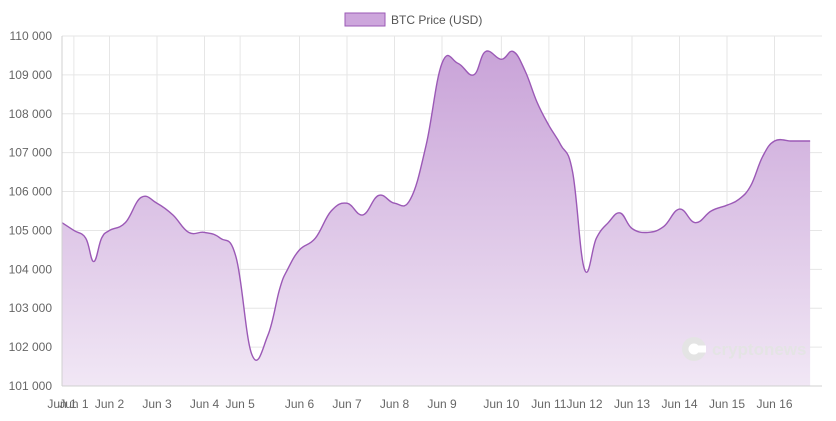  Describe the element at coordinates (548, 404) in the screenshot. I see `x-tick-label: Jun 11` at that location.